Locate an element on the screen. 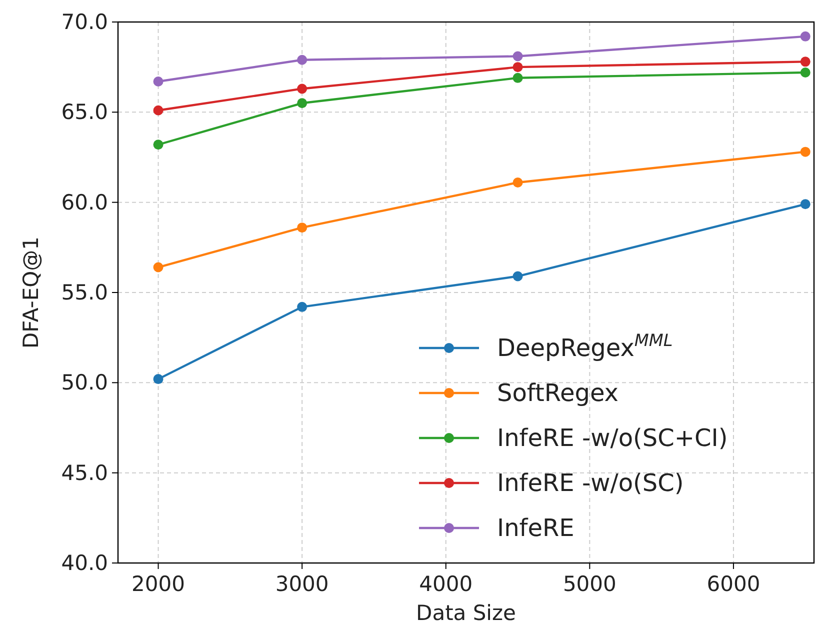 The height and width of the screenshot is (635, 824). y-tick-label: 60.0 is located at coordinates (84, 202).